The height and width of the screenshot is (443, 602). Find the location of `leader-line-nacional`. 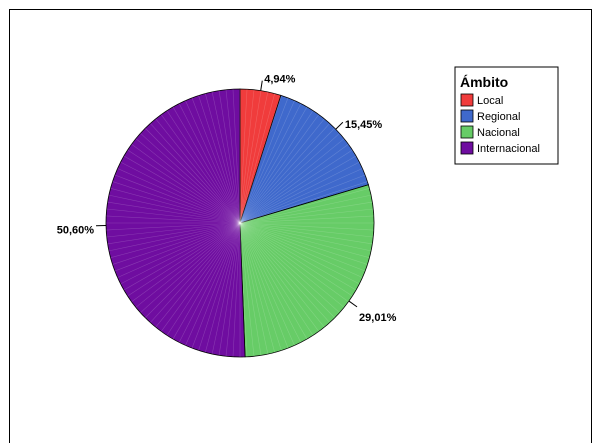

leader-line-nacional is located at coordinates (353, 304).